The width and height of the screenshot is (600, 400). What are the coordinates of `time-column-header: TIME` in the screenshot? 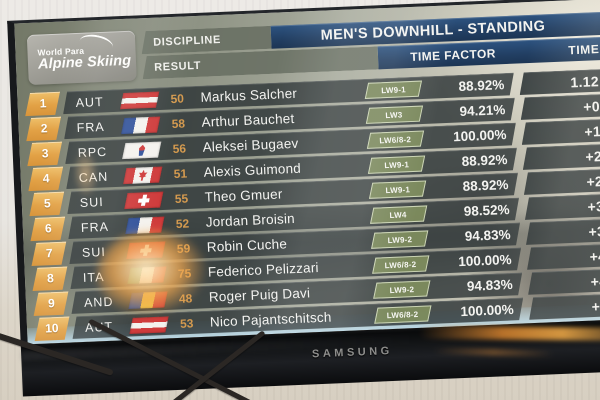 It's located at (584, 49).